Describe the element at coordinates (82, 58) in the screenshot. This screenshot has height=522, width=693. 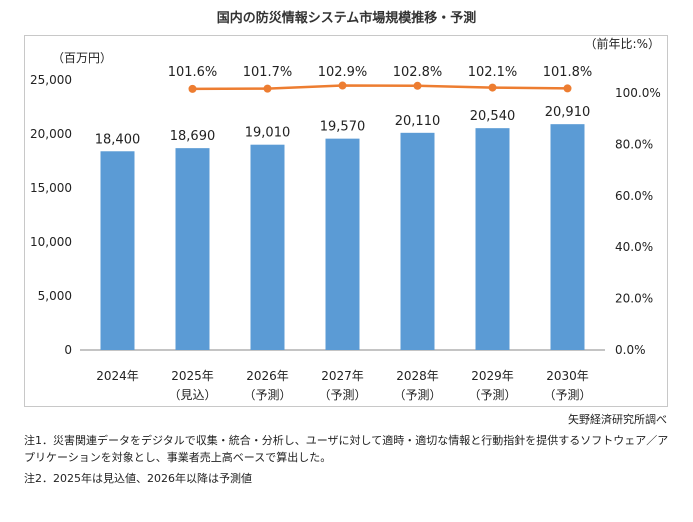
I see `y-left-unit: （百万円）` at that location.